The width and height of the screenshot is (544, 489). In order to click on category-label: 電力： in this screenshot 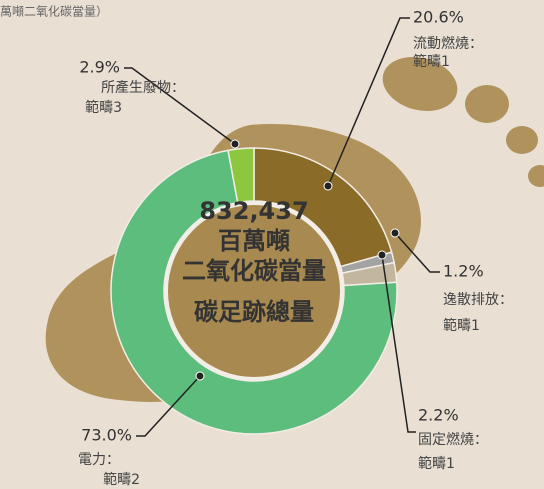, I will do `click(99, 460)`.